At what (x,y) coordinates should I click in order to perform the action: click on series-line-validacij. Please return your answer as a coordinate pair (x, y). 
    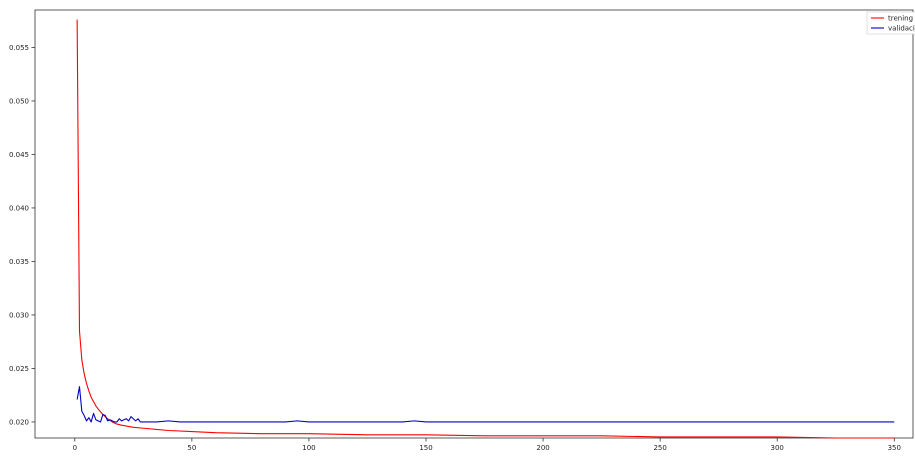
    Looking at the image, I should click on (485, 404).